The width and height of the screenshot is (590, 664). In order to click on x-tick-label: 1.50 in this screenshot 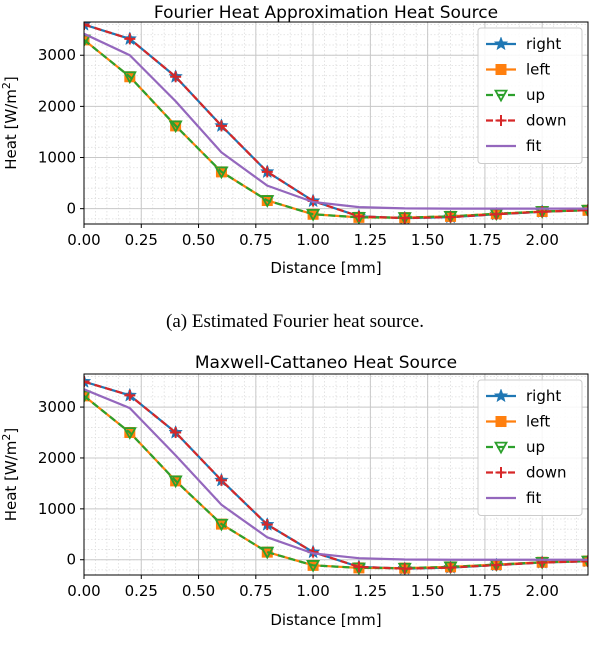, I will do `click(427, 591)`.